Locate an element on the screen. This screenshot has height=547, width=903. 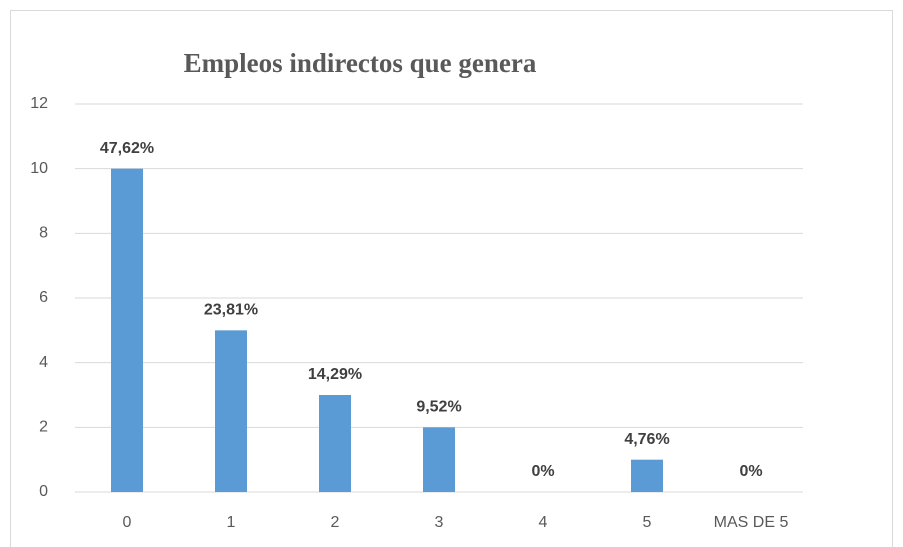
x-tick-label: 1 is located at coordinates (231, 522).